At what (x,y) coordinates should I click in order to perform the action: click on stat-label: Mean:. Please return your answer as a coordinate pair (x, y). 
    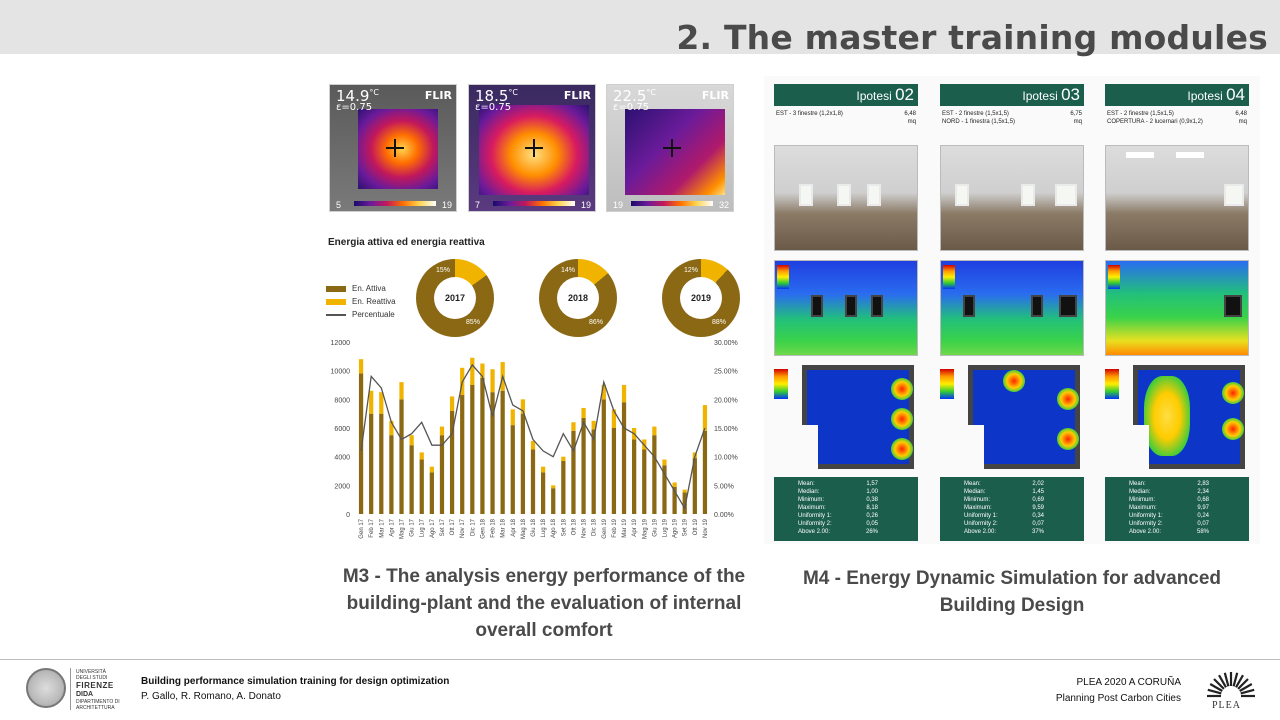
    Looking at the image, I should click on (972, 484).